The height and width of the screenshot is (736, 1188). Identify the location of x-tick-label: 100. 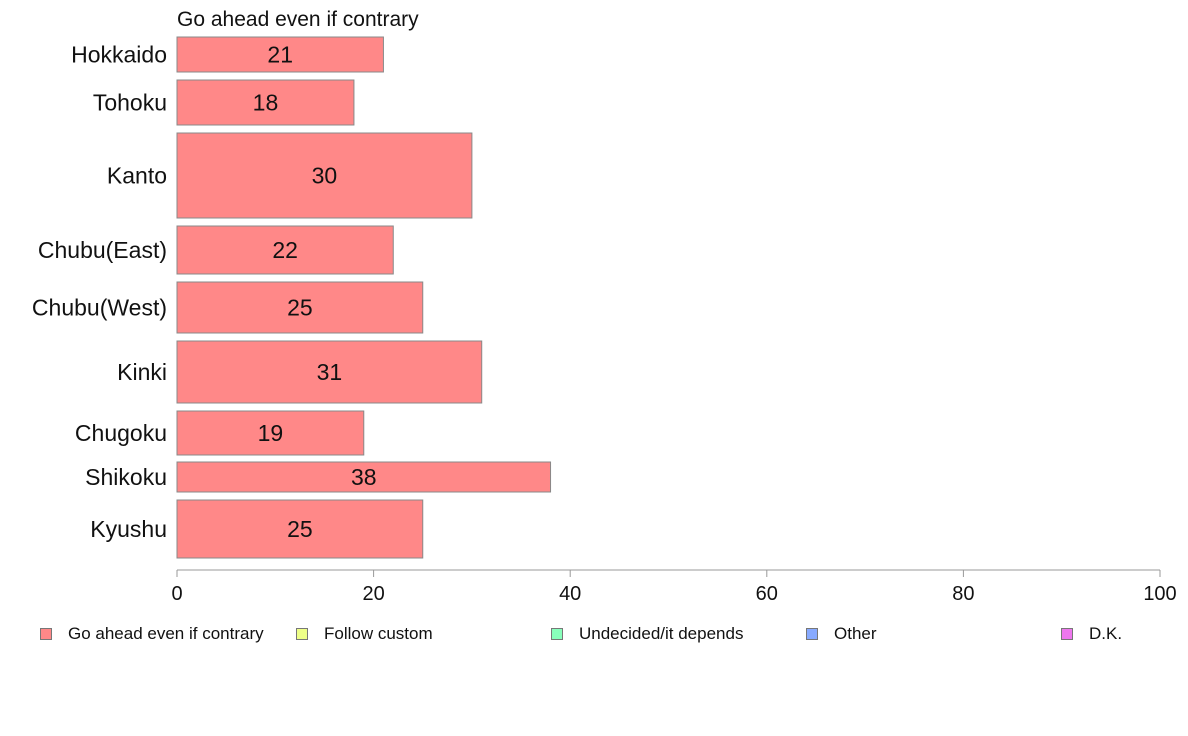
(1159, 594).